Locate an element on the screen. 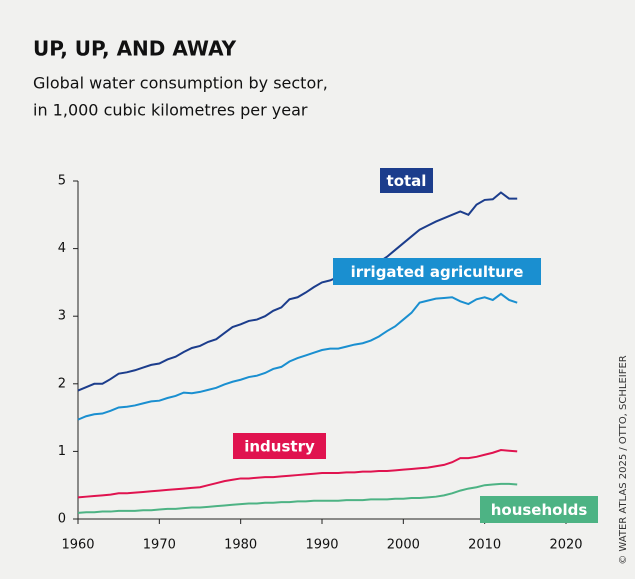 The height and width of the screenshot is (579, 635). legend-label: households is located at coordinates (539, 510).